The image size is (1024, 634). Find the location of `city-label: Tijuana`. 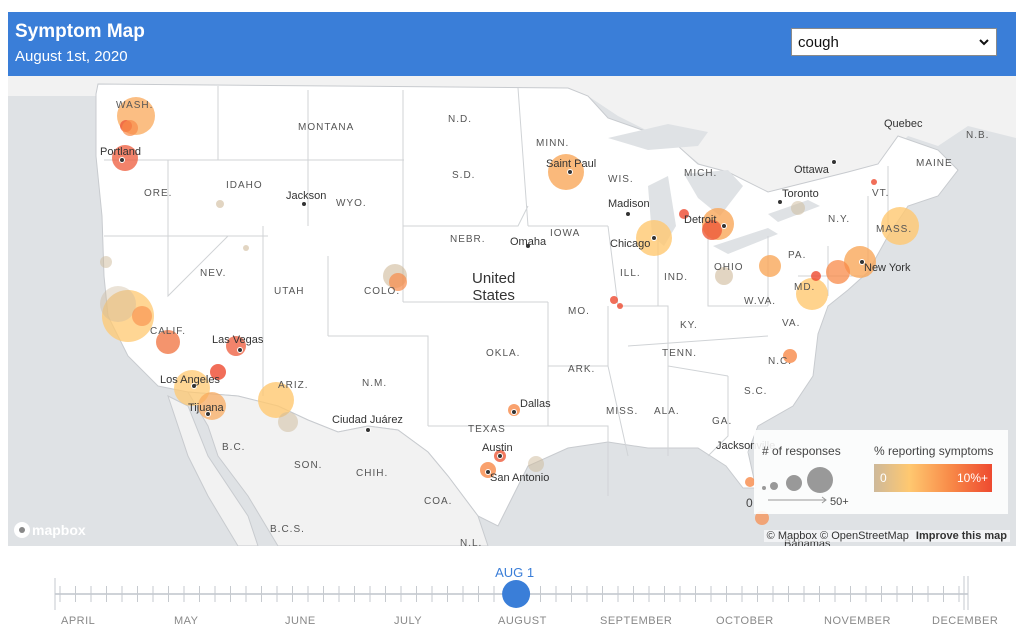

city-label: Tijuana is located at coordinates (206, 408).